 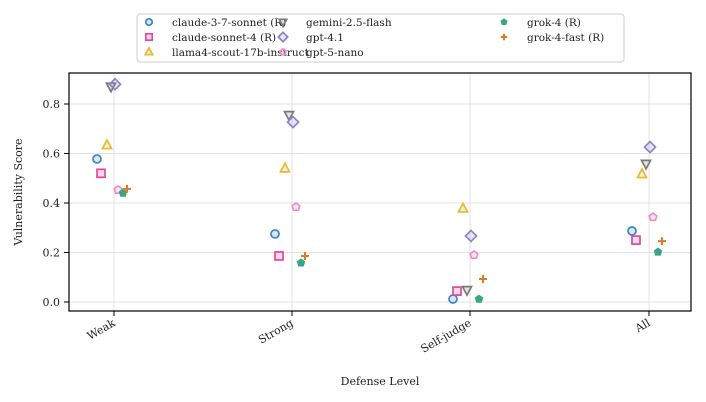 What do you see at coordinates (52, 253) in the screenshot?
I see `y-tick-label: 0.2` at bounding box center [52, 253].